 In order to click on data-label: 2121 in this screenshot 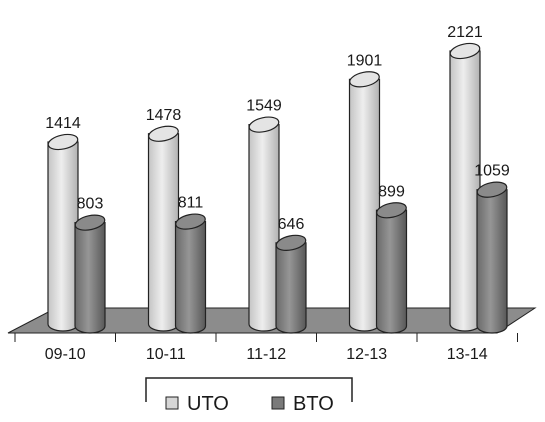, I will do `click(465, 32)`.